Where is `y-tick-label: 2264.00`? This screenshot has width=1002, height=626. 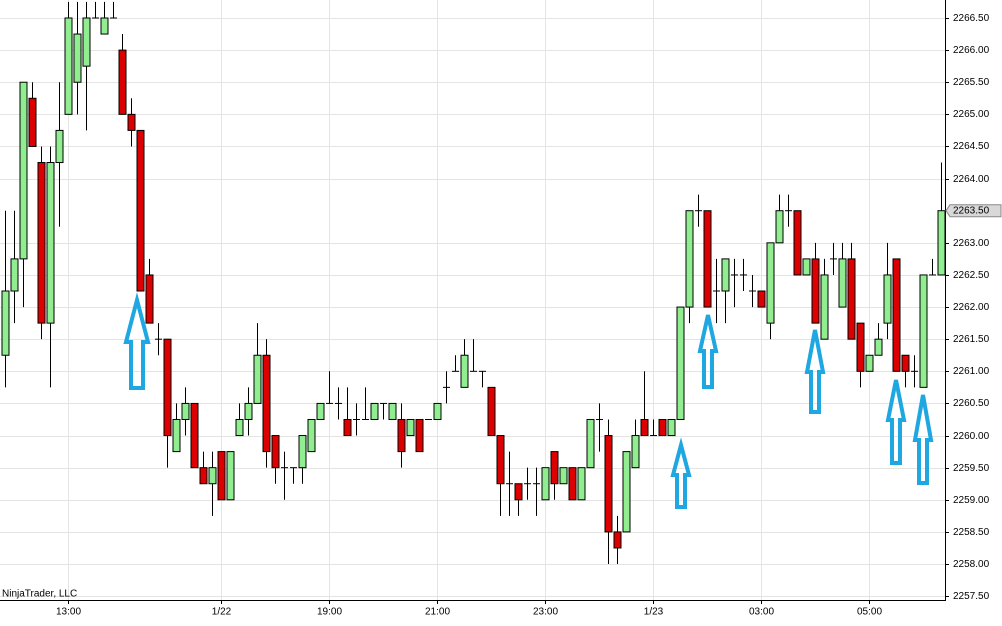
y-tick-label: 2264.00 is located at coordinates (971, 179).